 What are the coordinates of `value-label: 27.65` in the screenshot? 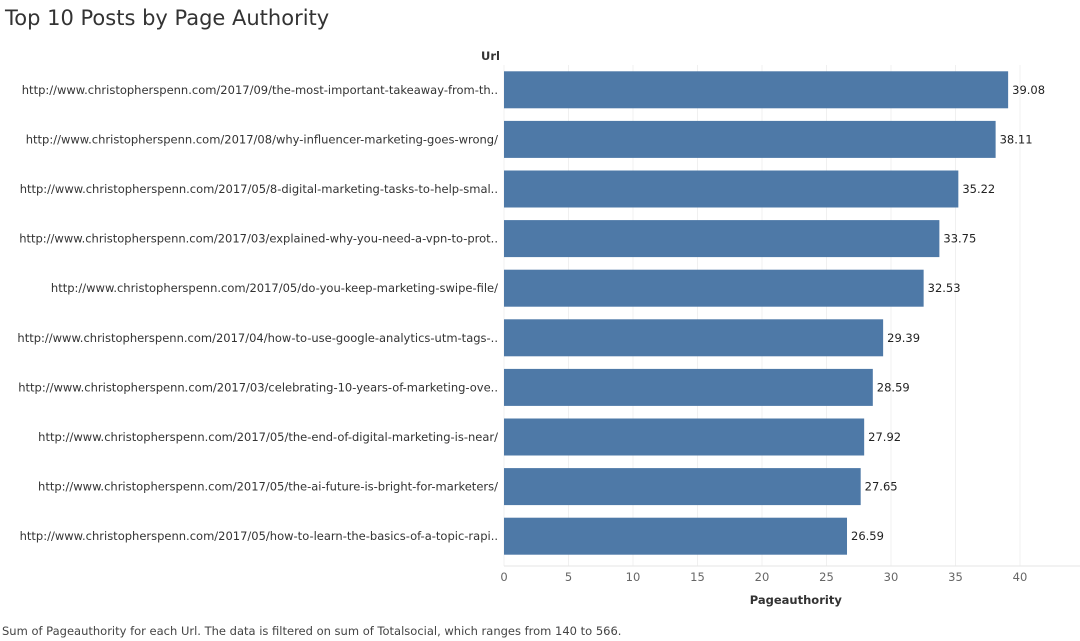 It's located at (881, 487).